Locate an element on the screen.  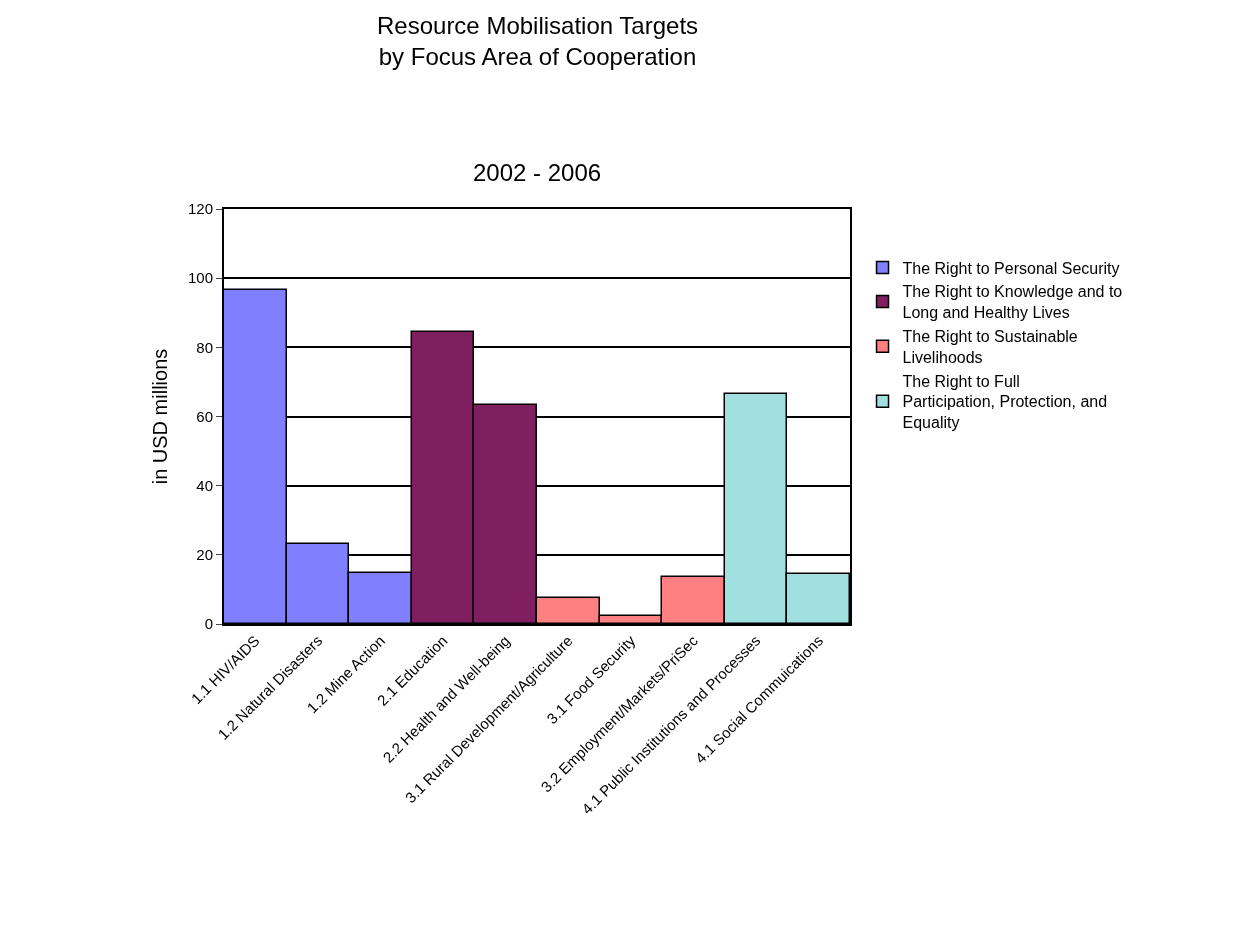
legend-label: The Right to Full Participation, Protection, and Equality is located at coordinates (1005, 402).